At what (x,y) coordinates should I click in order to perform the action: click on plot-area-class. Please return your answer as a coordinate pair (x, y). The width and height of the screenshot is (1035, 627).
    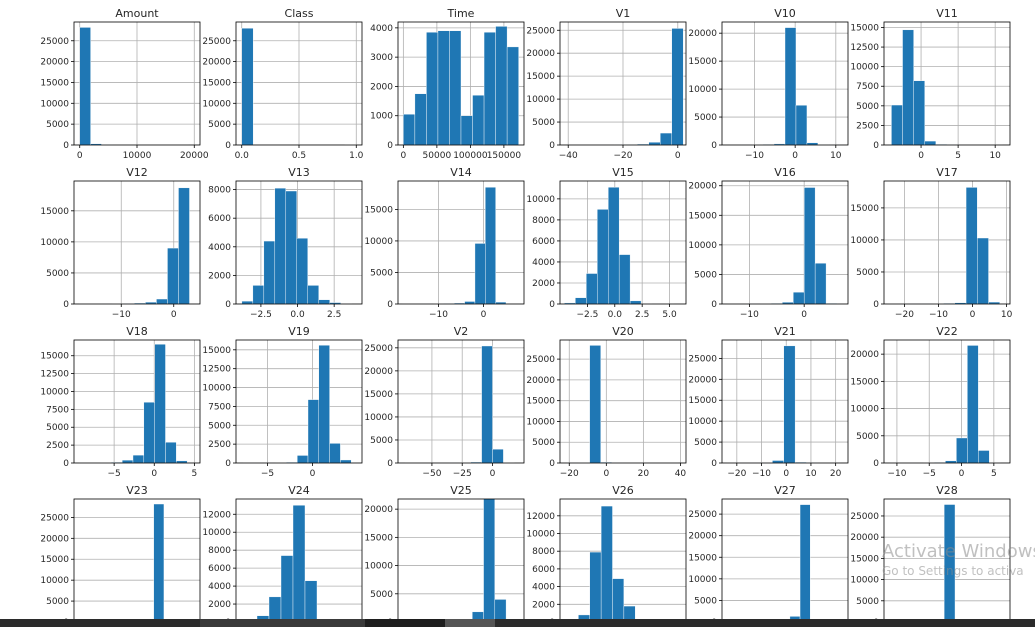
    Looking at the image, I should click on (299, 83).